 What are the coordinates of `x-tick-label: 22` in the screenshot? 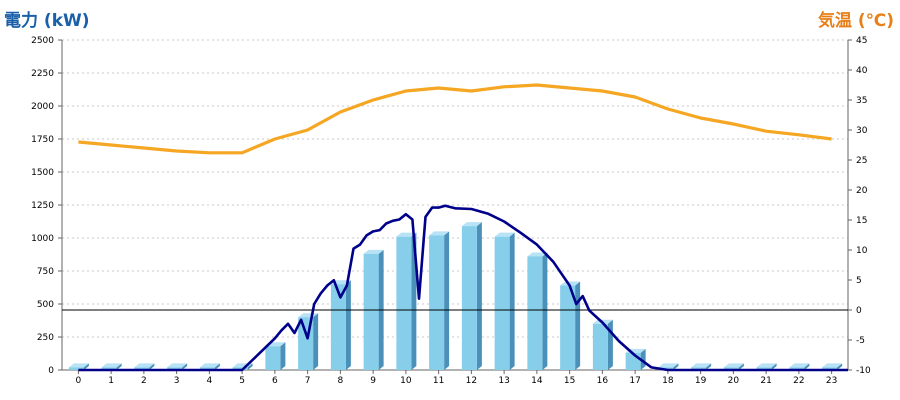 It's located at (798, 381).